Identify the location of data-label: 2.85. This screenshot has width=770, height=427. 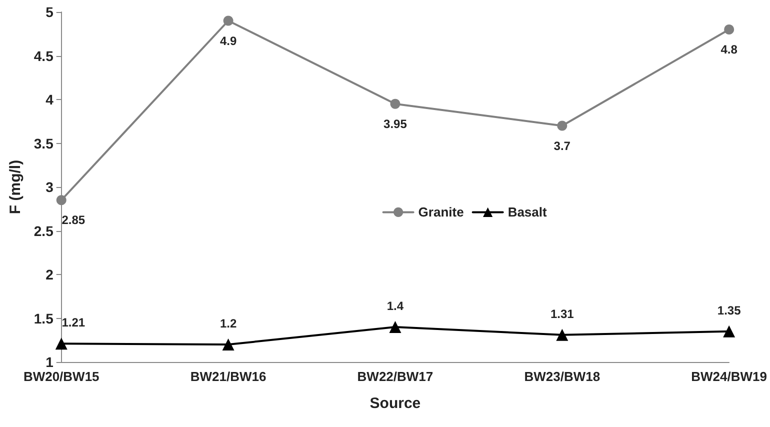
(74, 220).